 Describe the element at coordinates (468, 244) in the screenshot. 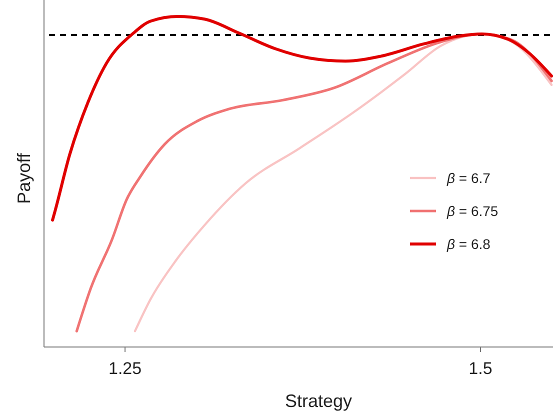

I see `legend-label: β = 6.8` at that location.